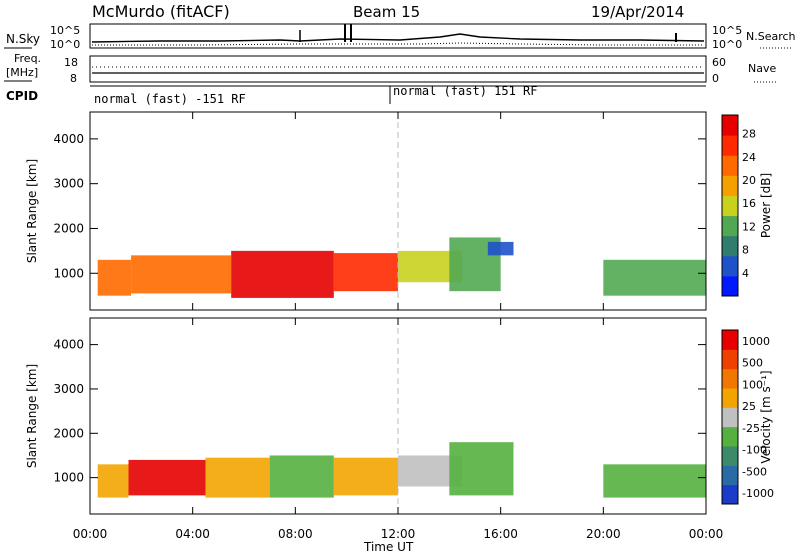 This screenshot has height=558, width=800. Describe the element at coordinates (752, 363) in the screenshot. I see `colorbar-tick-label: 500` at that location.